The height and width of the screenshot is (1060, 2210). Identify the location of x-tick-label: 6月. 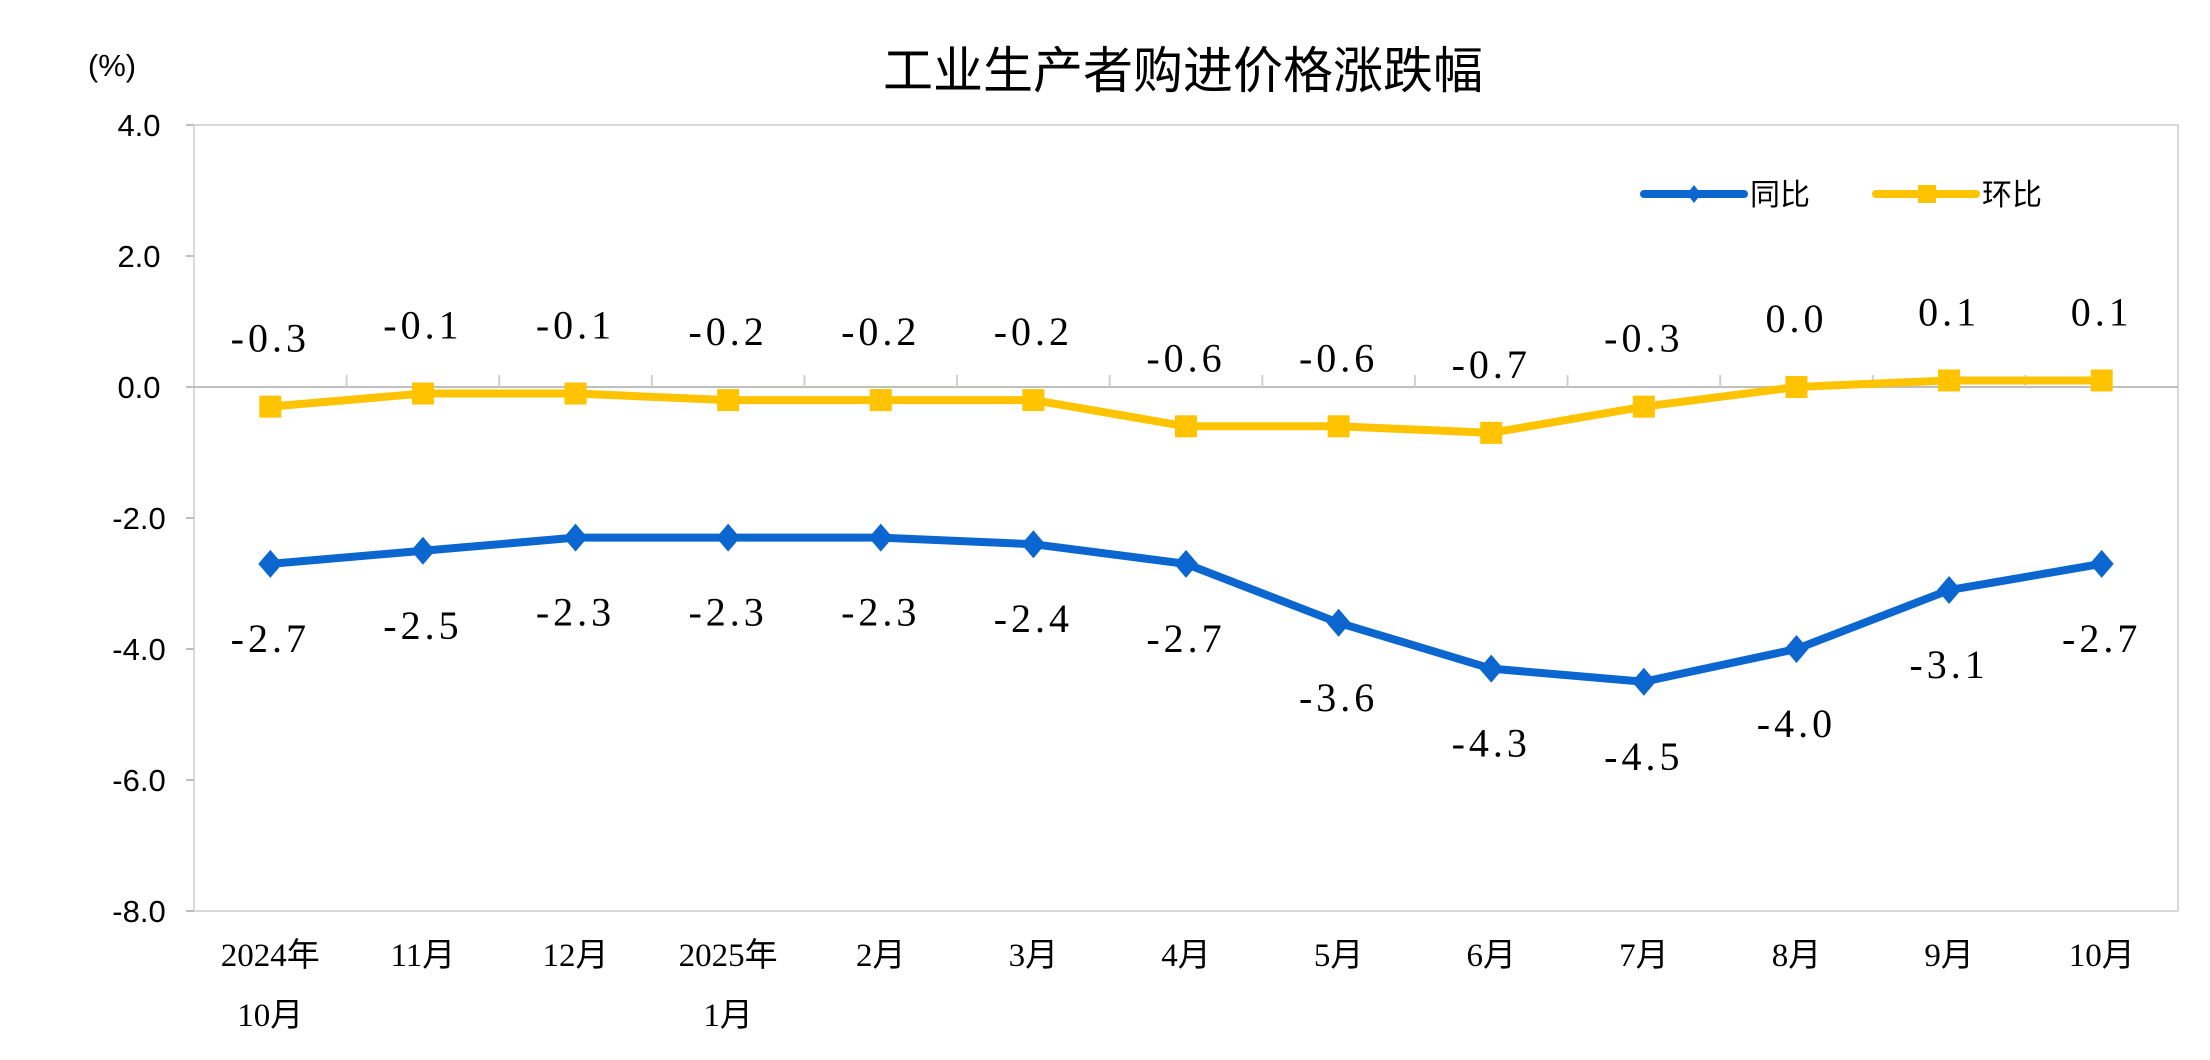
(1491, 956).